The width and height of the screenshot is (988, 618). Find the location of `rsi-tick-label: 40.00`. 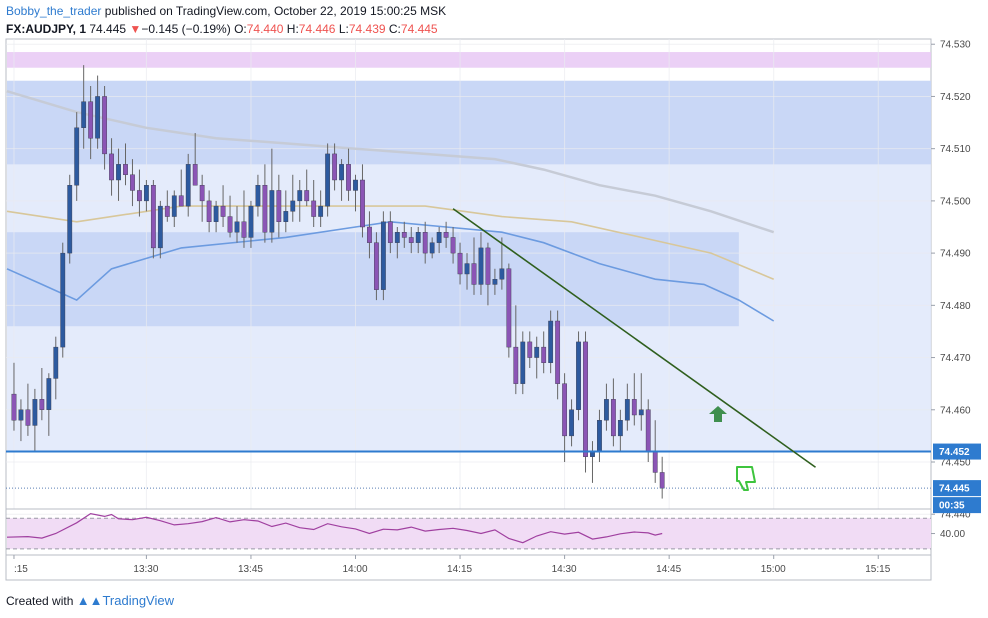

rsi-tick-label: 40.00 is located at coordinates (952, 534).